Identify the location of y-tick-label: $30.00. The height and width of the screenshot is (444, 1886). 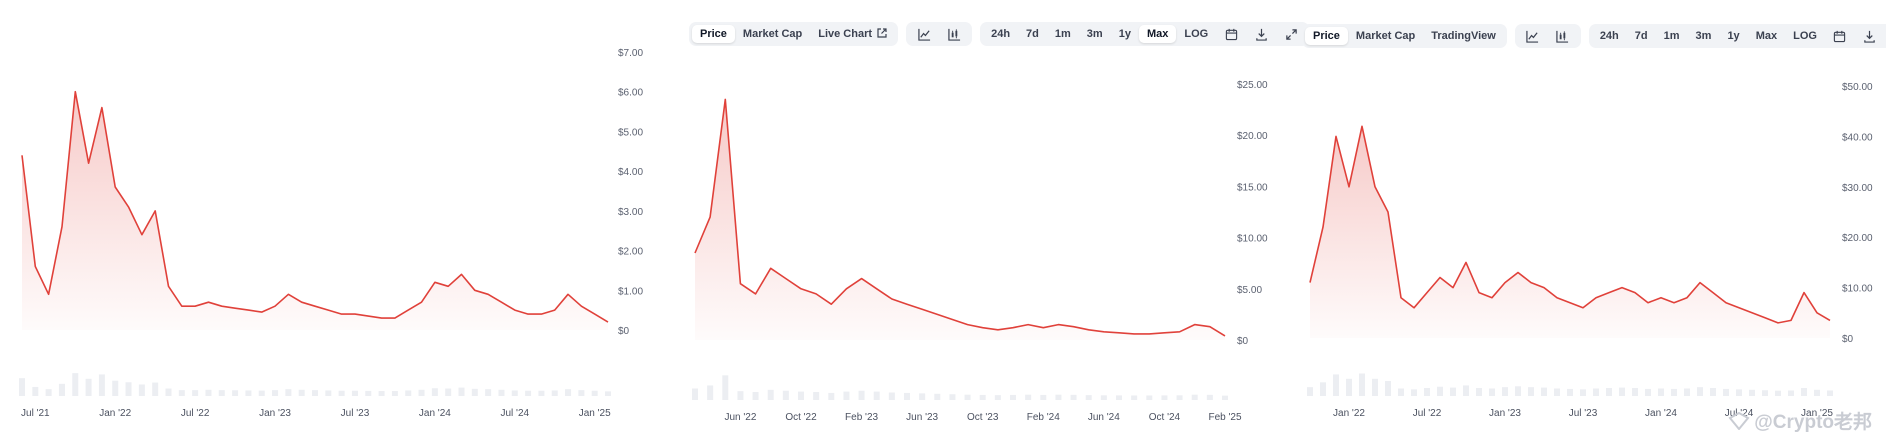
(1857, 188).